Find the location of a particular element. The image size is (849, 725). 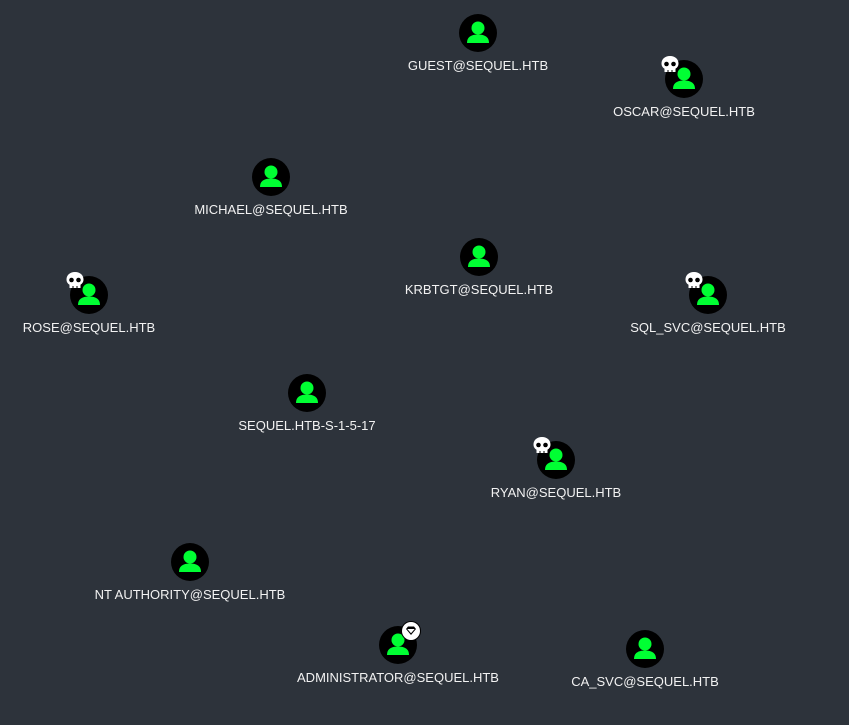

node-label: KRBTGT@SEQUEL.HTB is located at coordinates (479, 289).